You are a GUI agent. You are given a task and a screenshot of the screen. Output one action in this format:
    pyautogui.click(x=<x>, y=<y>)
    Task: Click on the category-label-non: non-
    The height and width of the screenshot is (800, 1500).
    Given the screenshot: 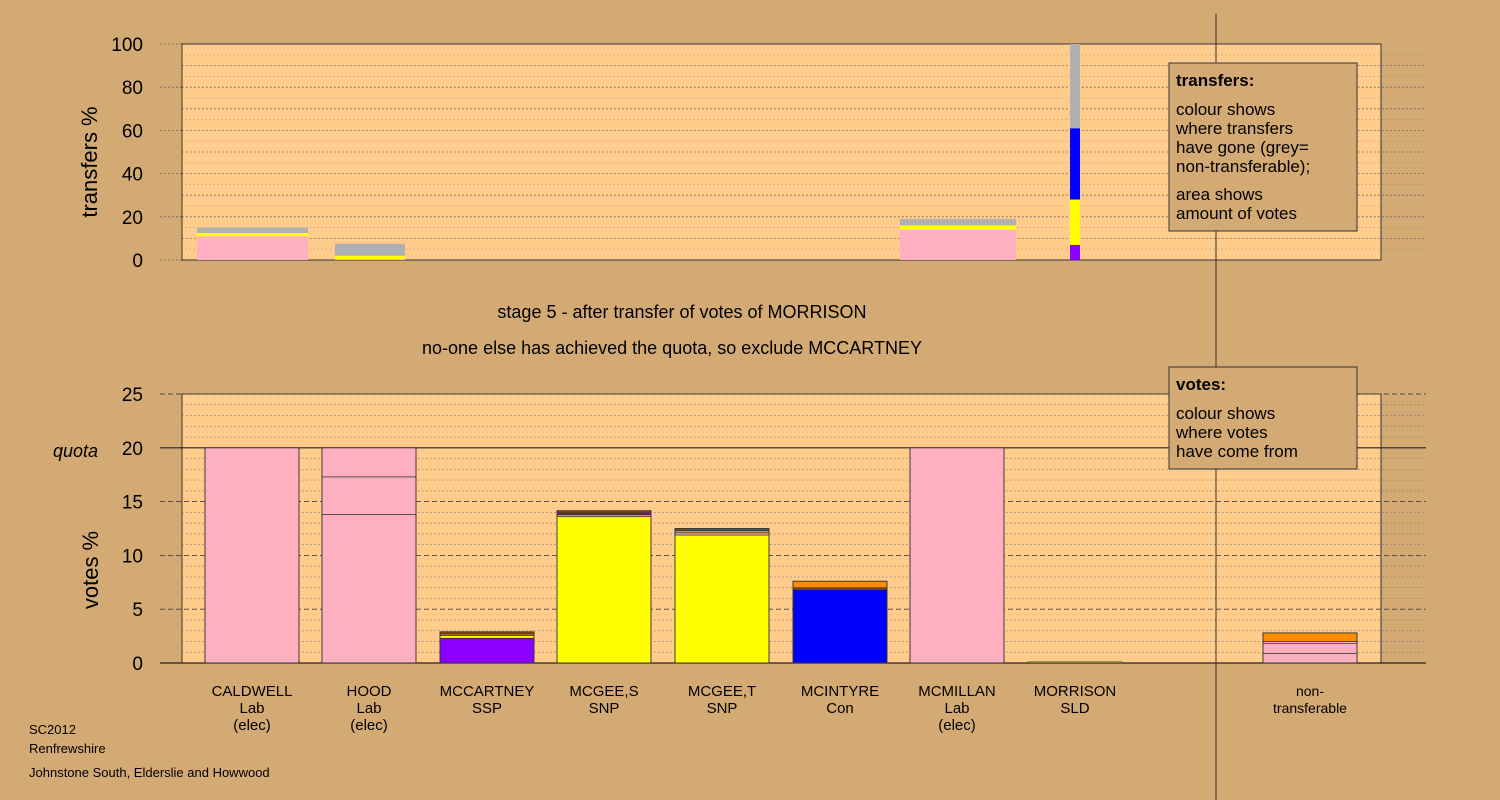 What is the action you would take?
    pyautogui.click(x=1310, y=691)
    